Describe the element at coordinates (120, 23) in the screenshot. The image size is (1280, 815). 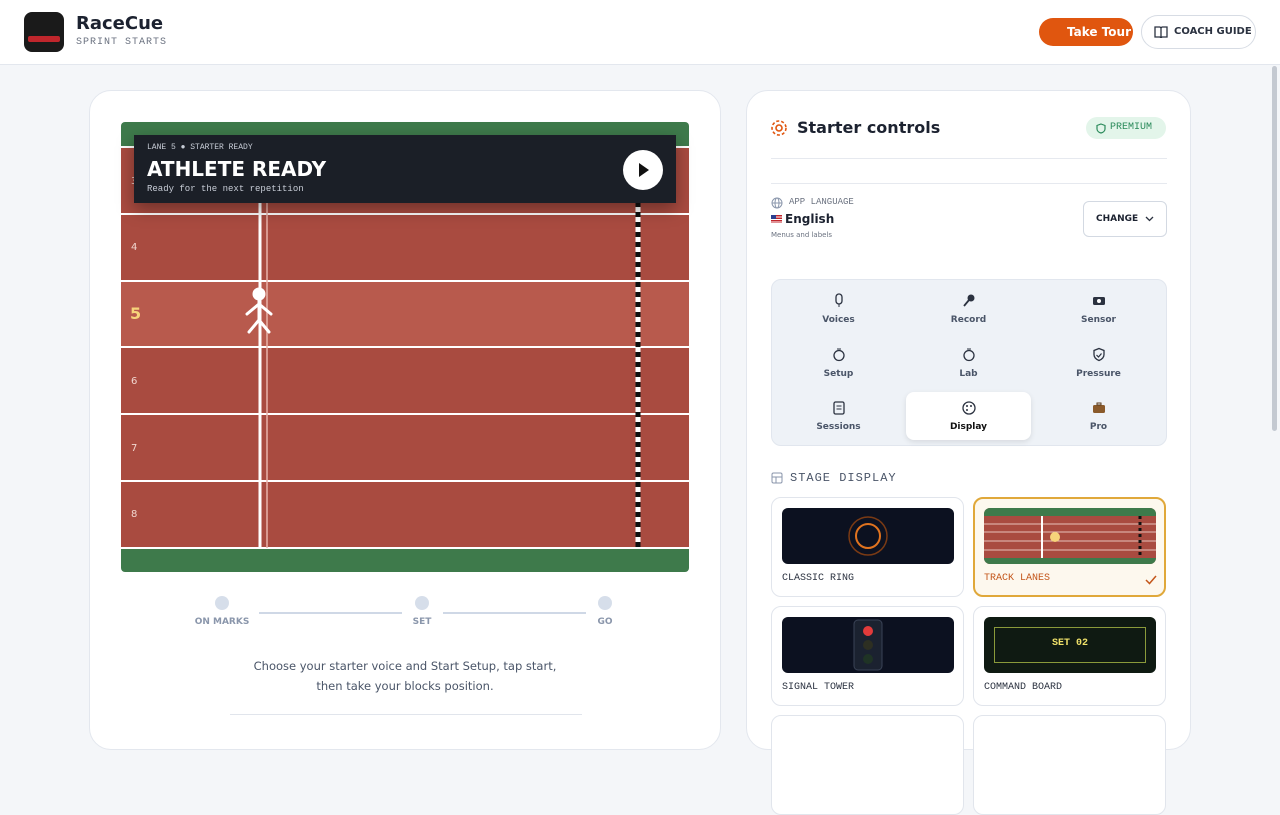
I see `app-name: RaceCue` at that location.